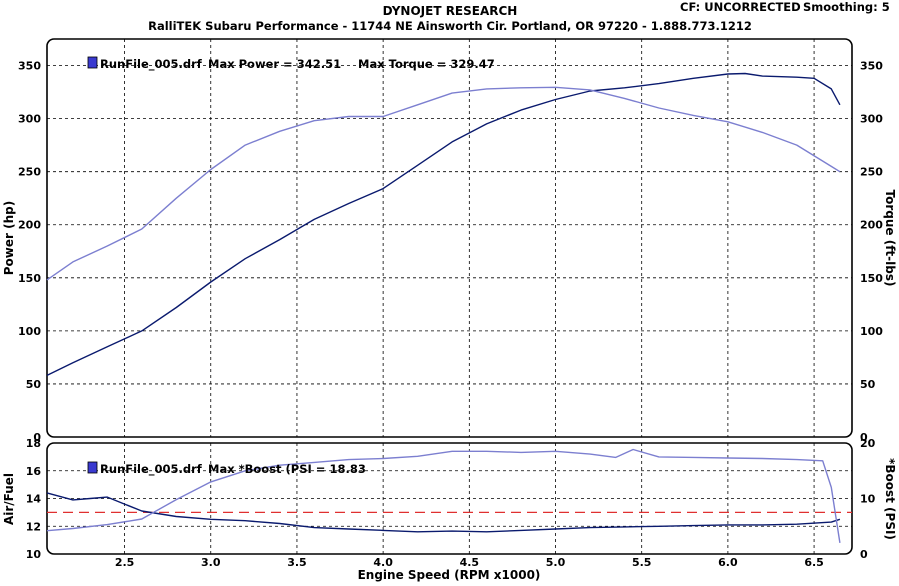 The width and height of the screenshot is (899, 586). What do you see at coordinates (426, 64) in the screenshot?
I see `max-torque-label: Max Torque = 329.47` at bounding box center [426, 64].